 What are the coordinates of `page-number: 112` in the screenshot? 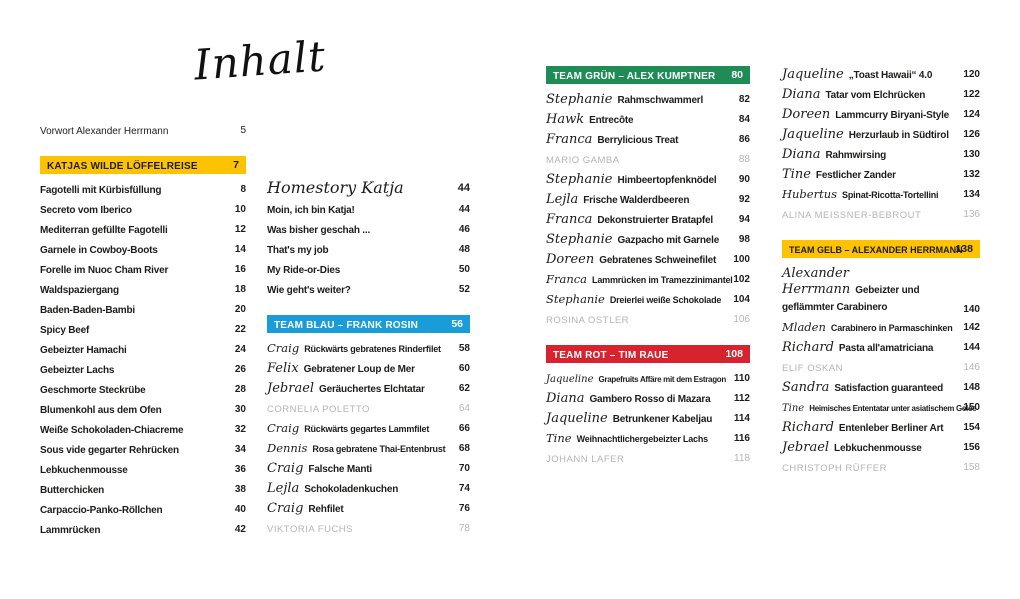 It's located at (741, 398).